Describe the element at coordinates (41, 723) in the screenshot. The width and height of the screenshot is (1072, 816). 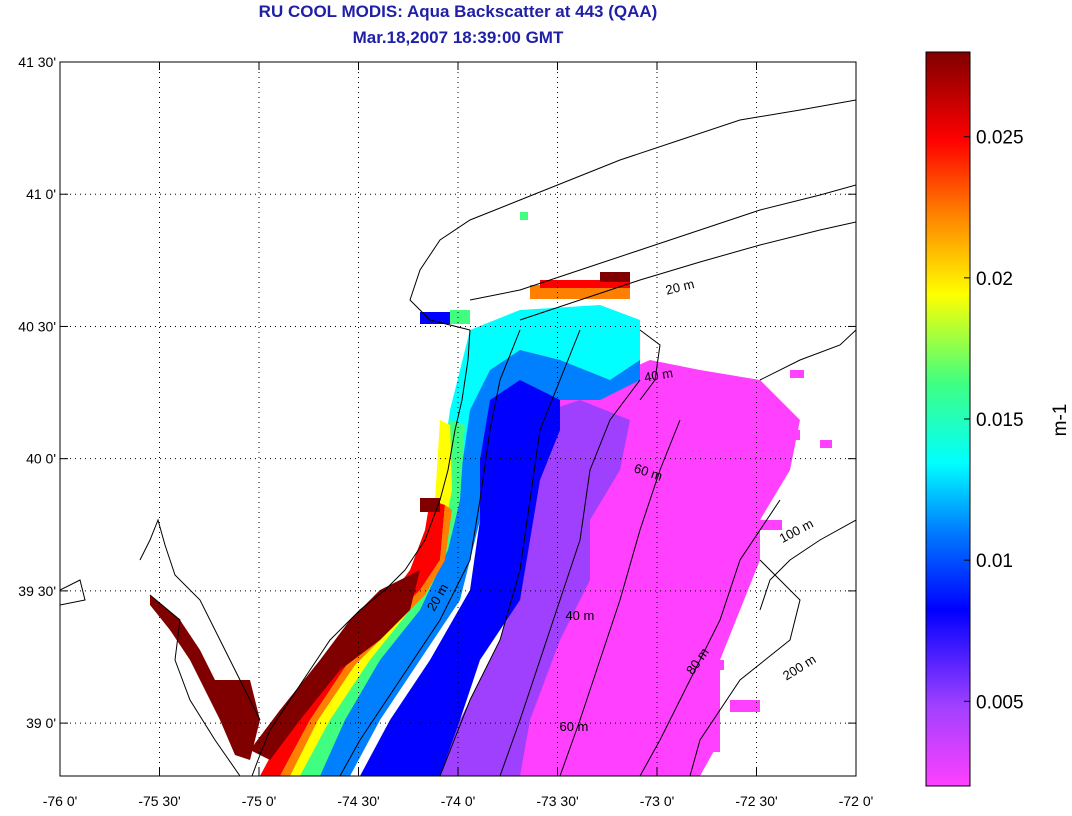
I see `lat-tick-label: 39 0'` at that location.